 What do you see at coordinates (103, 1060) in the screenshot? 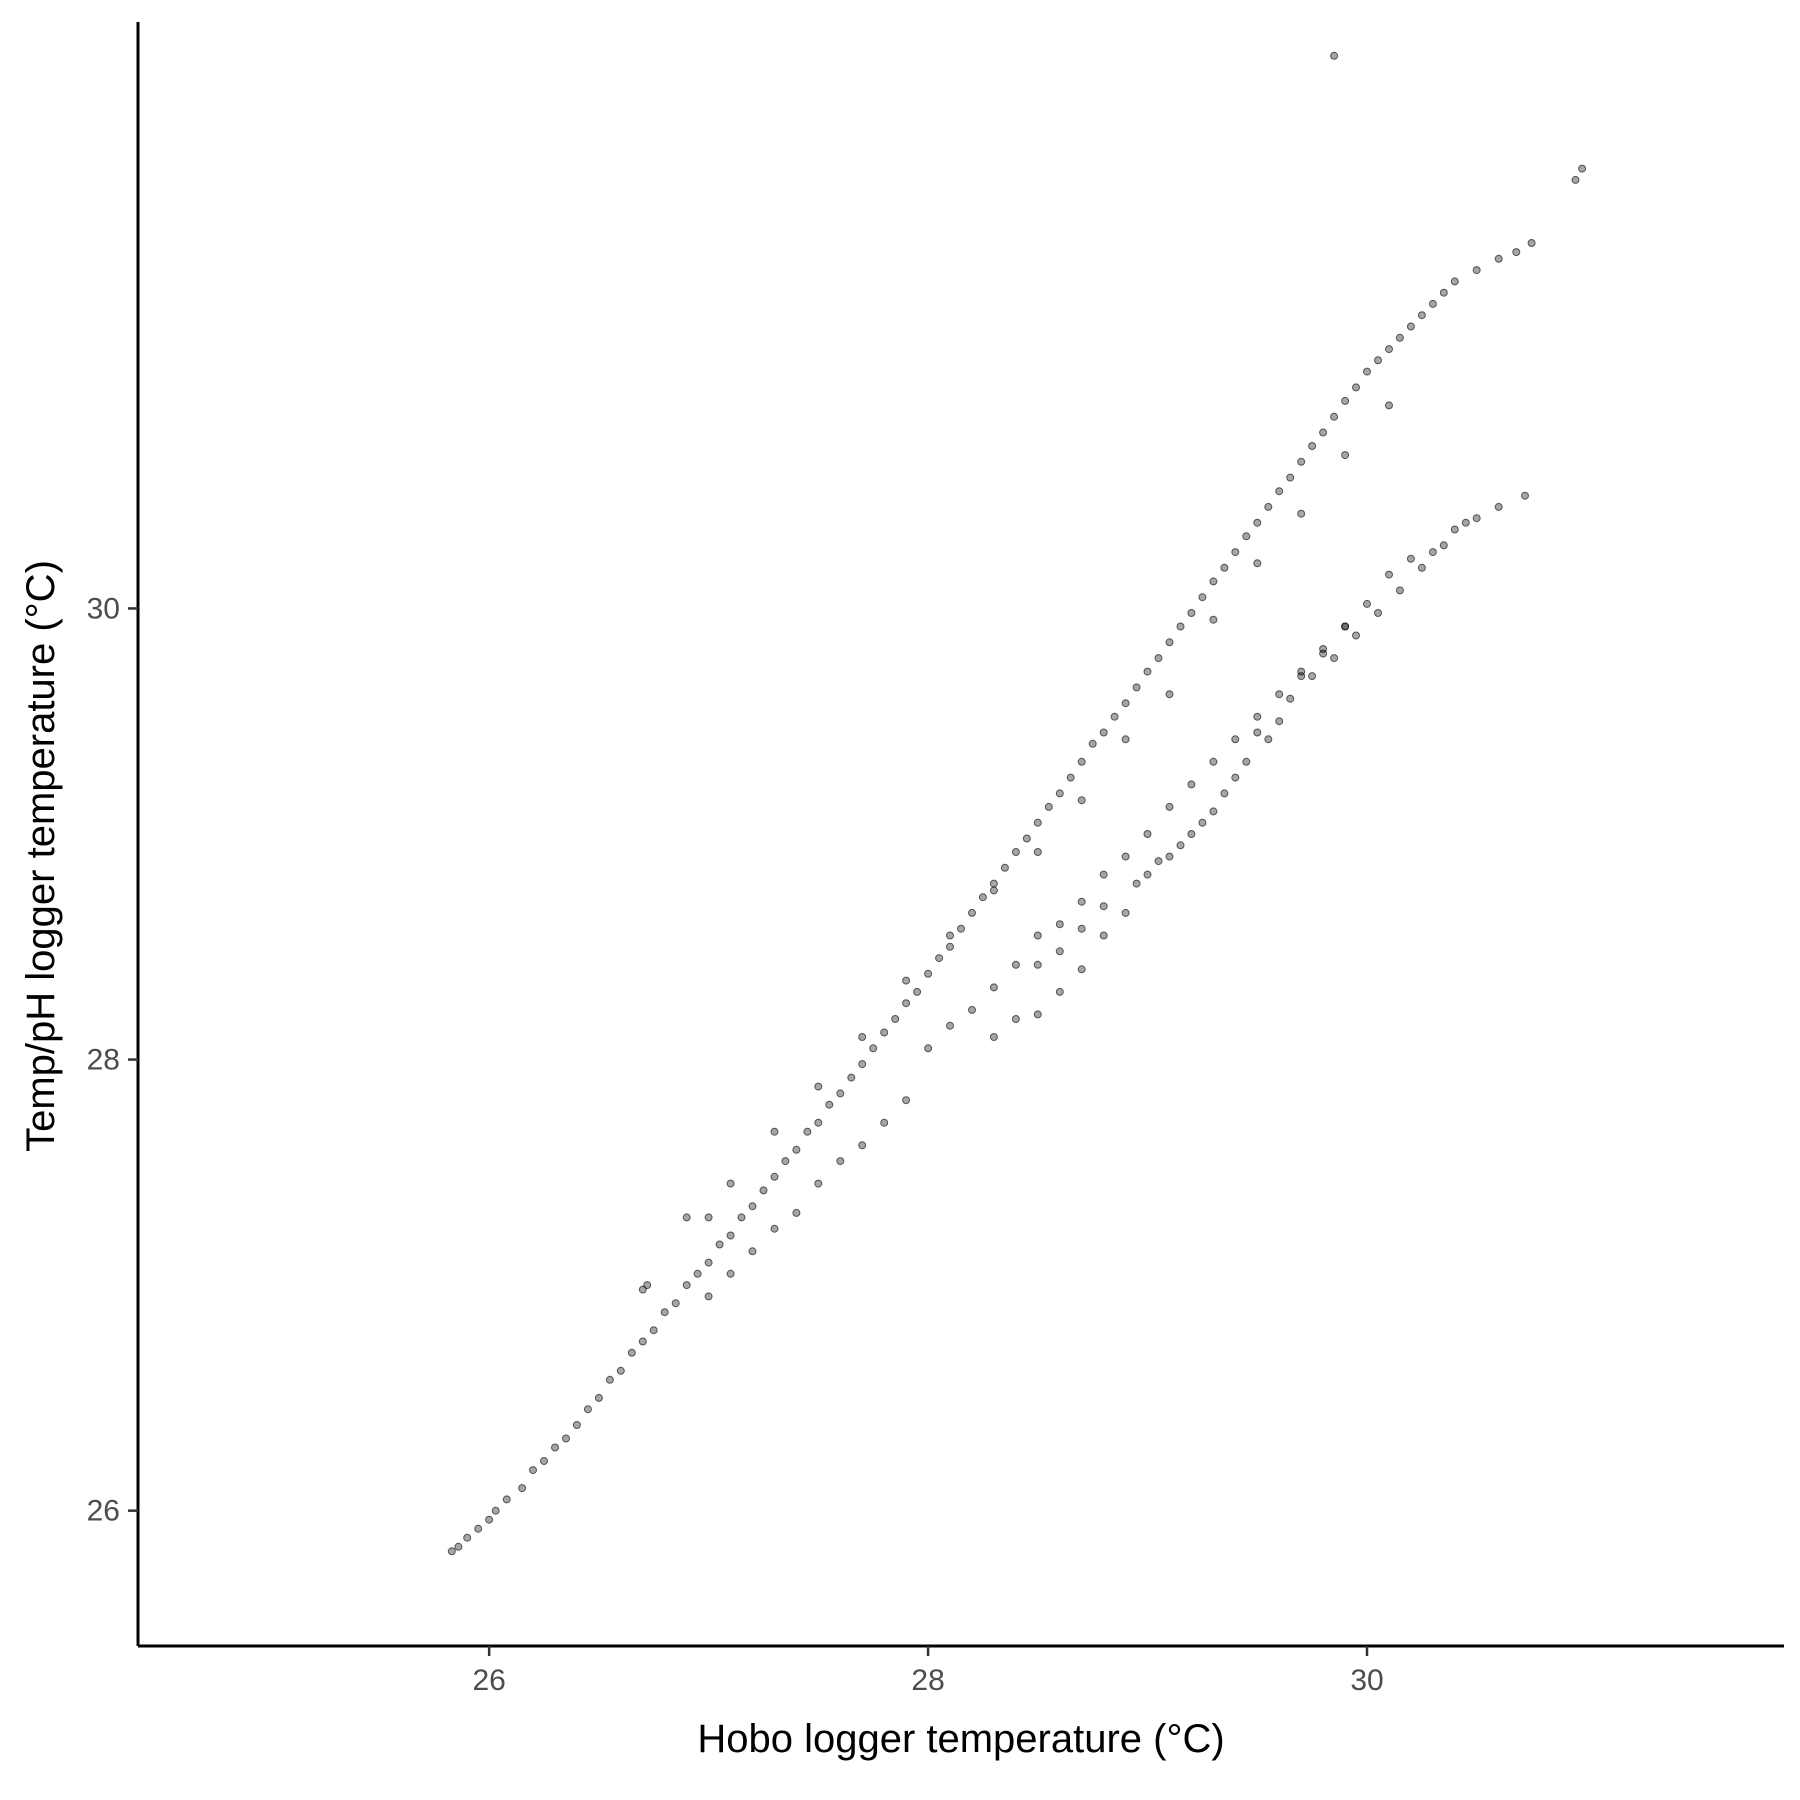
I see `y-tick-label: 28` at bounding box center [103, 1060].